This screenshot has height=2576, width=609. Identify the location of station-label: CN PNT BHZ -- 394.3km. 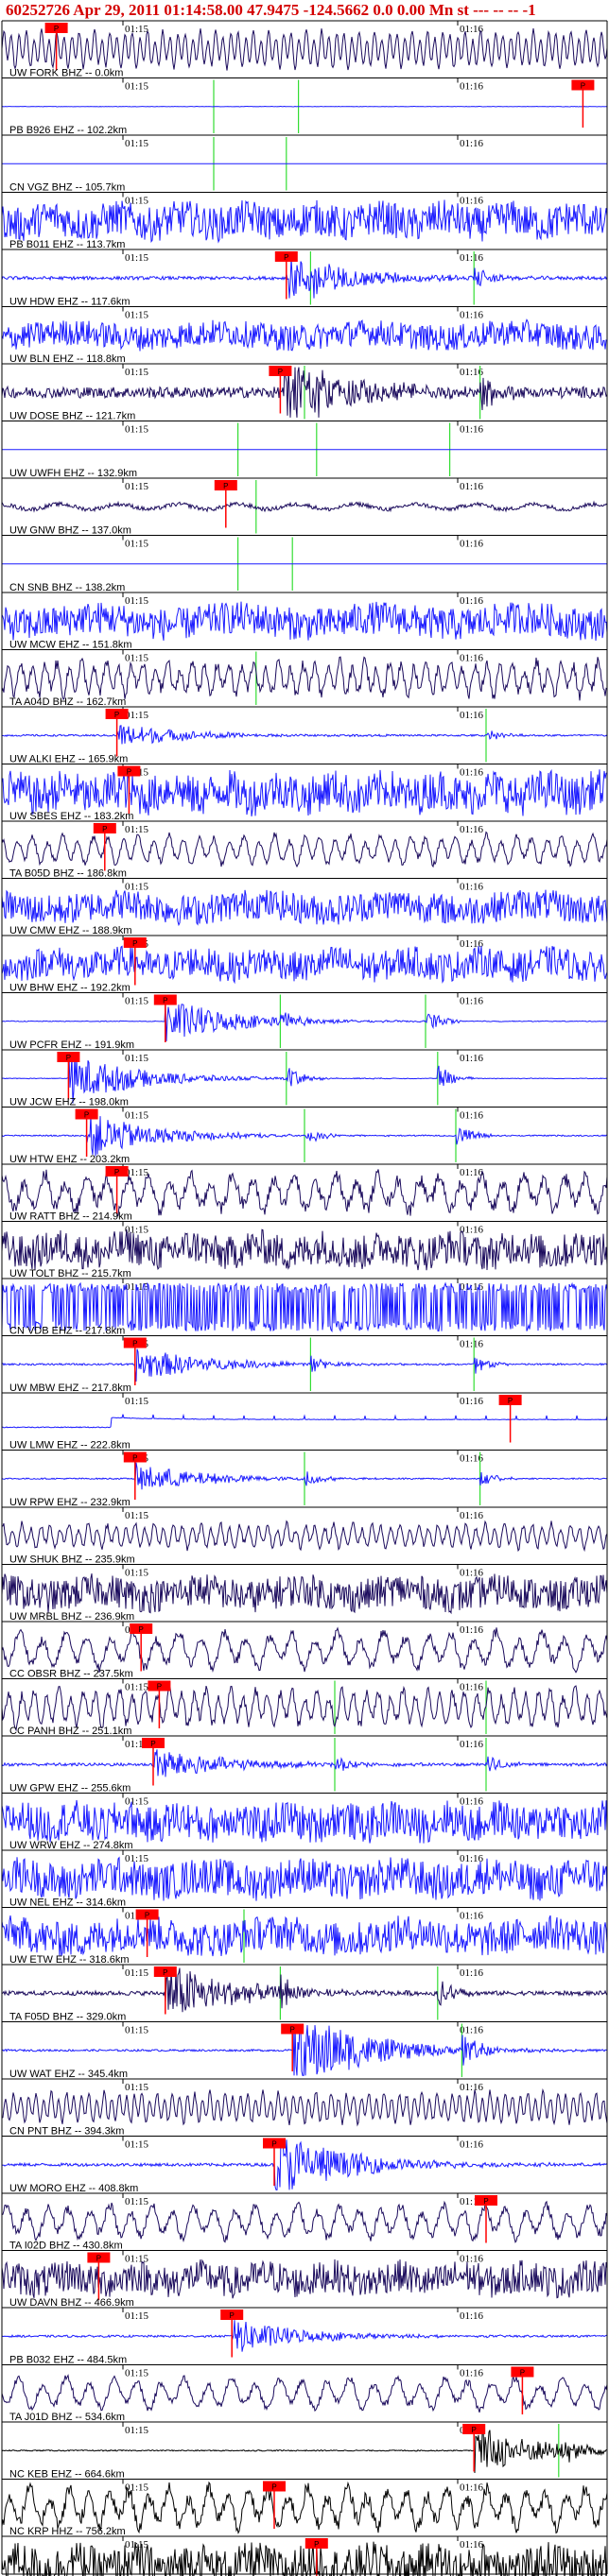
(66, 2132).